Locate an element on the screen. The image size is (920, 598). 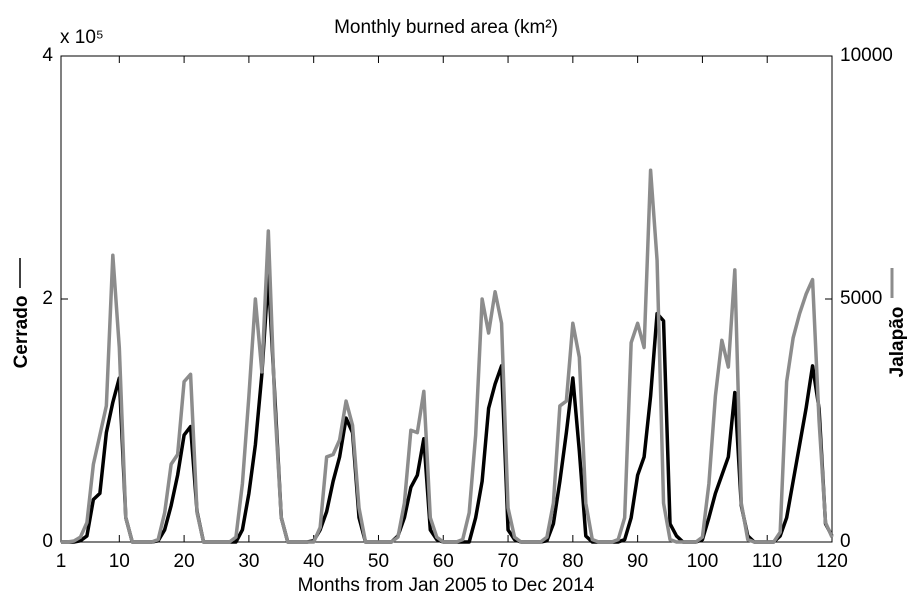
y2-tick-label: 0 is located at coordinates (845, 541).